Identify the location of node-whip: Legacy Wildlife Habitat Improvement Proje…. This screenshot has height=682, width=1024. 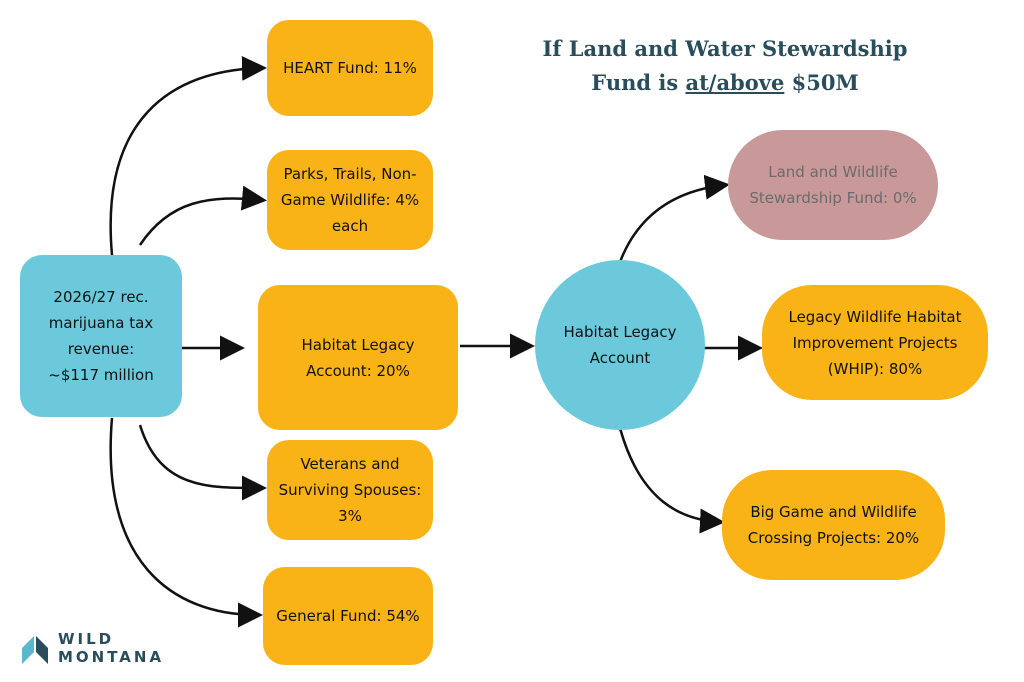
(875, 342).